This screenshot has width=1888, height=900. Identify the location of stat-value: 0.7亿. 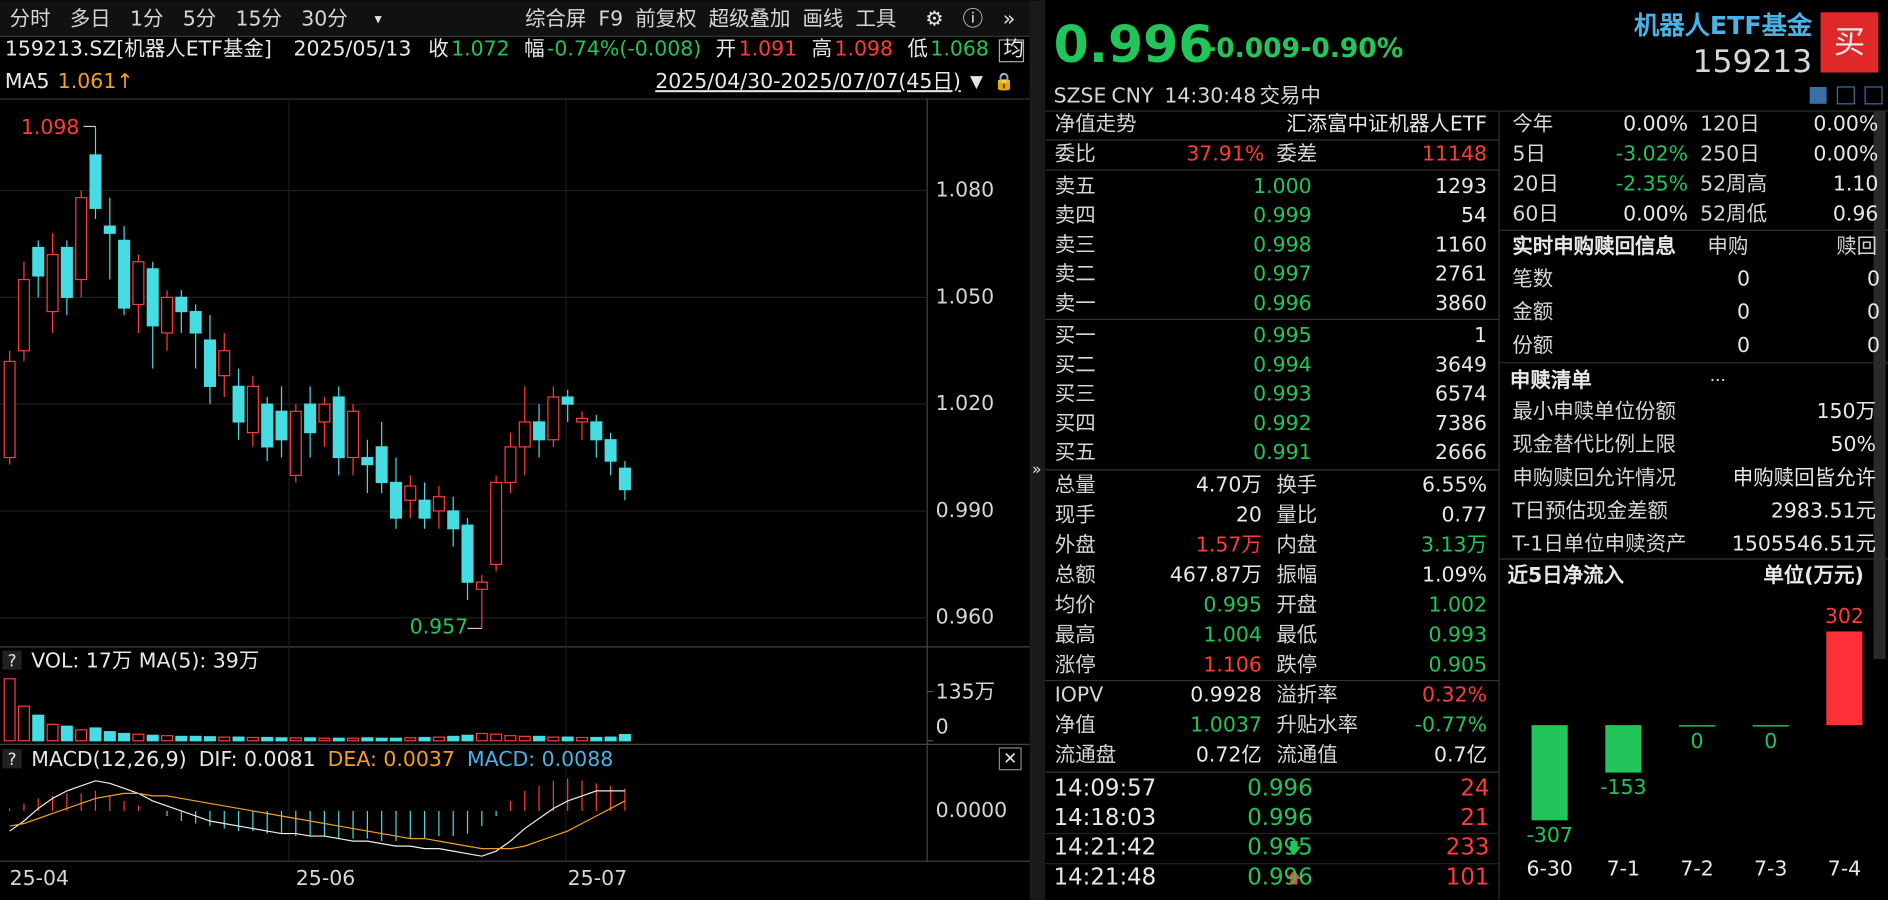
(1460, 754).